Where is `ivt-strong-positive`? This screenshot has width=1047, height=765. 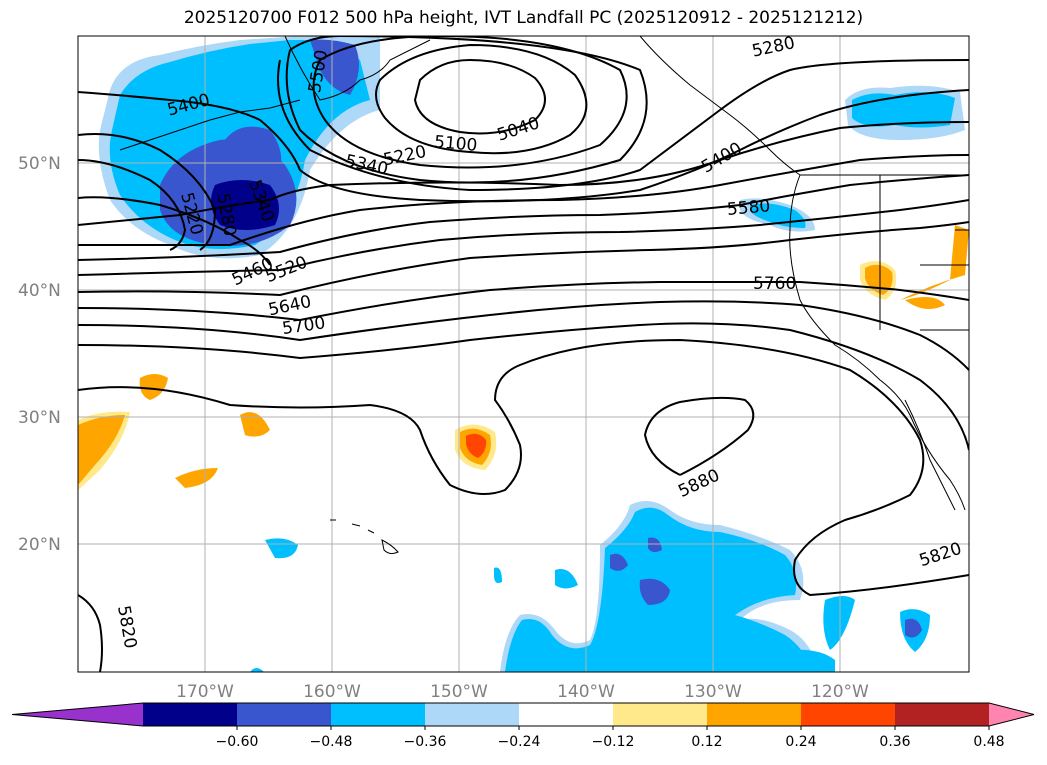
ivt-strong-positive is located at coordinates (476, 445).